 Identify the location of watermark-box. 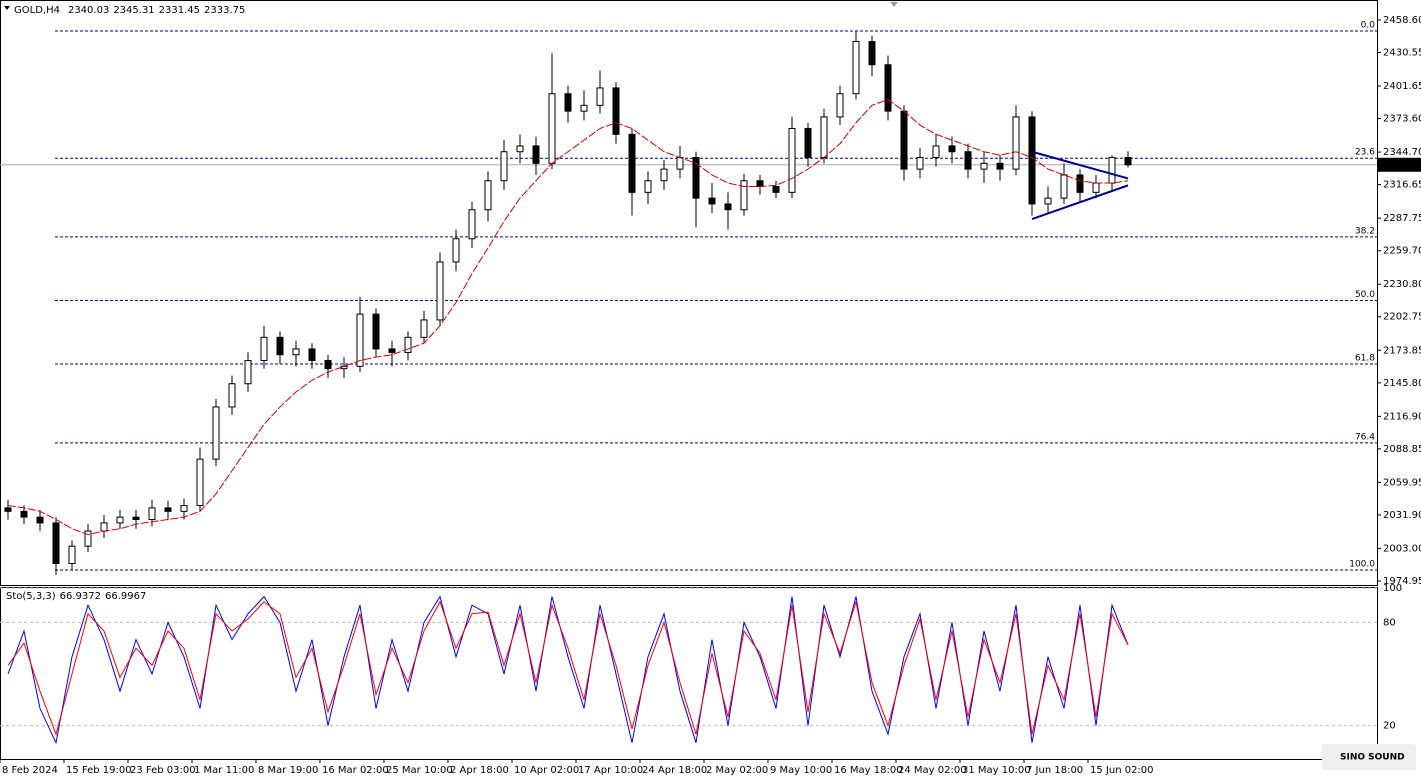
(1369, 757).